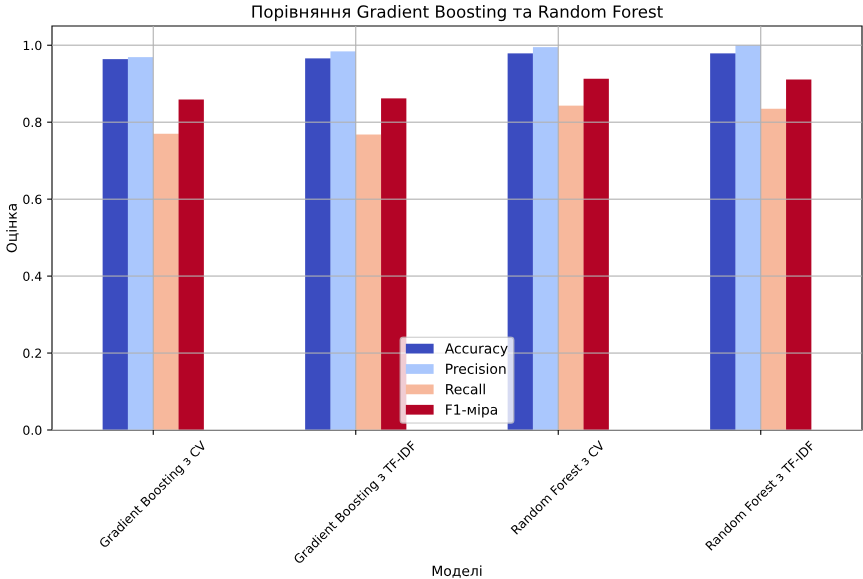 The image size is (863, 579). What do you see at coordinates (465, 389) in the screenshot?
I see `legend-label: Recall` at bounding box center [465, 389].